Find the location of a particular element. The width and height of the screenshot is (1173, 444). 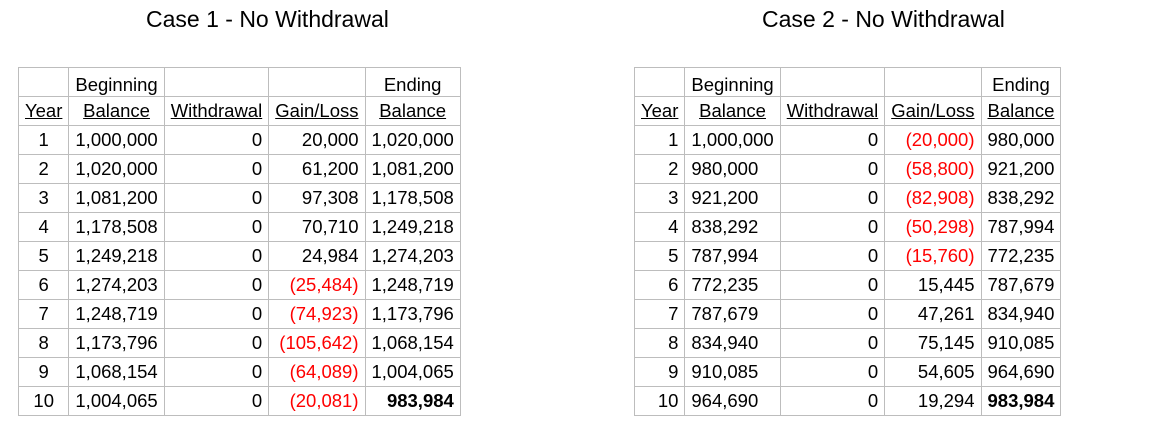

table-row: 5 1,249,218 0 24,984 1,274,203 is located at coordinates (239, 256).